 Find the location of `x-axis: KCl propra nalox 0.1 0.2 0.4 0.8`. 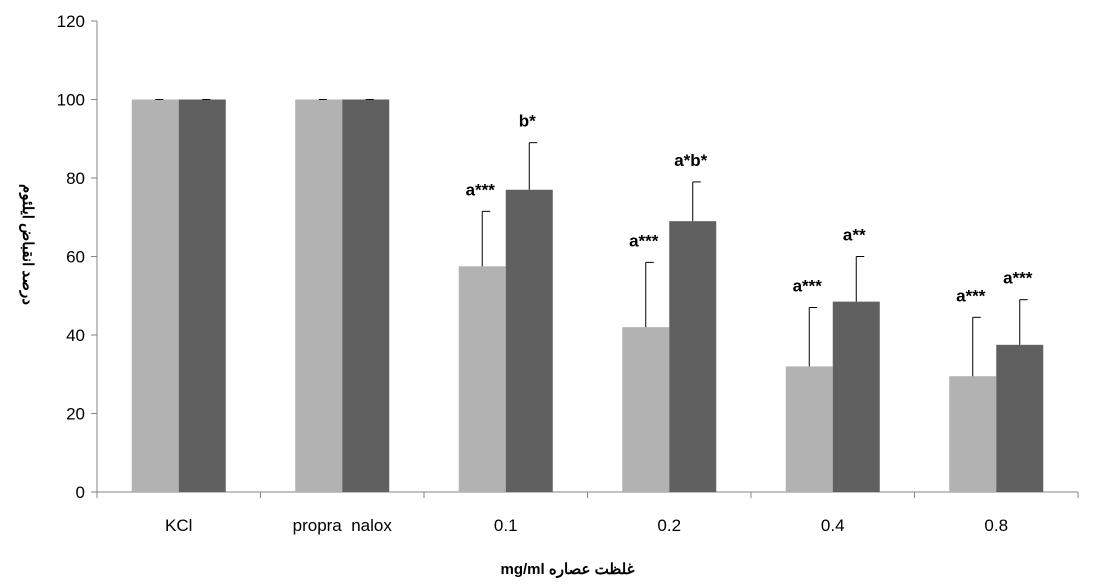

x-axis: KCl propra nalox 0.1 0.2 0.4 0.8 is located at coordinates (587, 513).